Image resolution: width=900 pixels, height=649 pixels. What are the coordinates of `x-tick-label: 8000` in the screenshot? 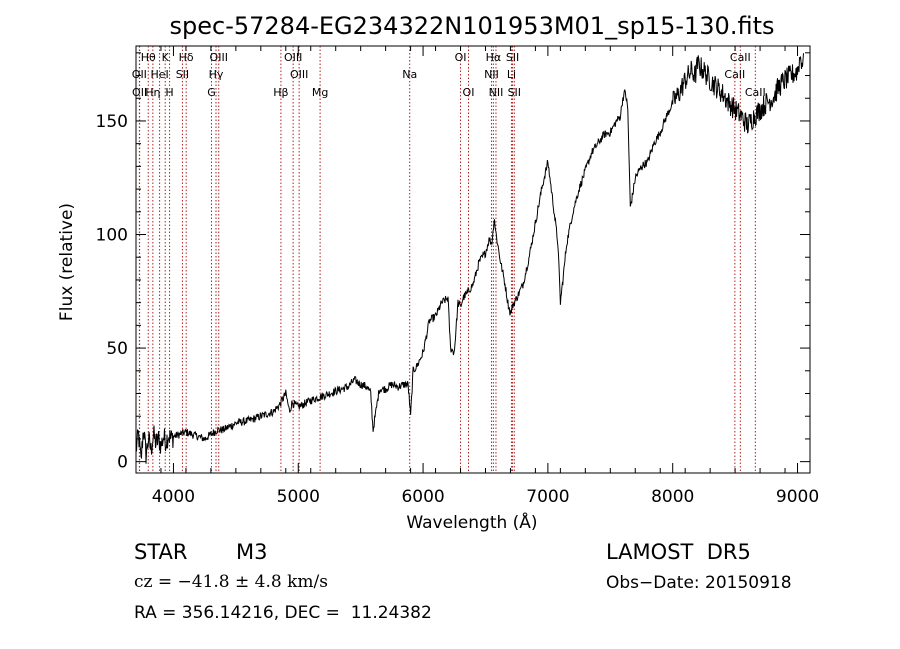 It's located at (672, 497).